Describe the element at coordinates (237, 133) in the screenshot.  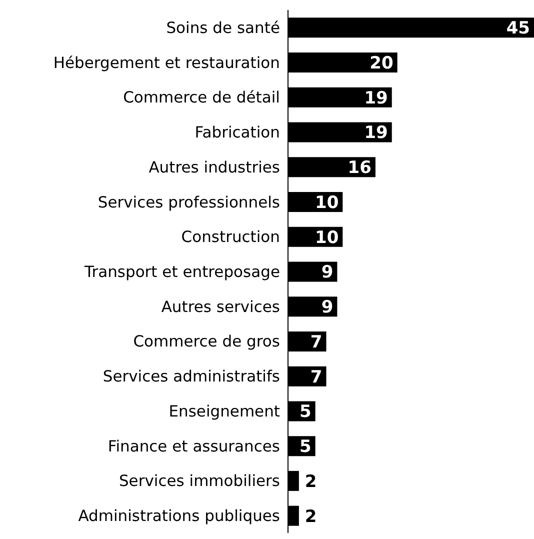
I see `y-tick-label: Fabrication` at that location.